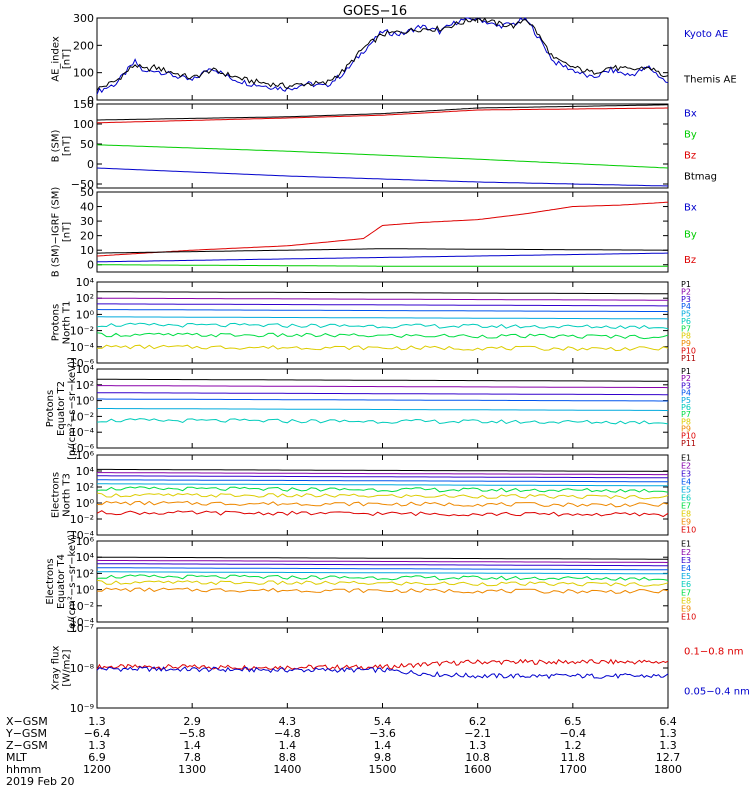  What do you see at coordinates (686, 552) in the screenshot?
I see `legend-entry: E2` at bounding box center [686, 552].